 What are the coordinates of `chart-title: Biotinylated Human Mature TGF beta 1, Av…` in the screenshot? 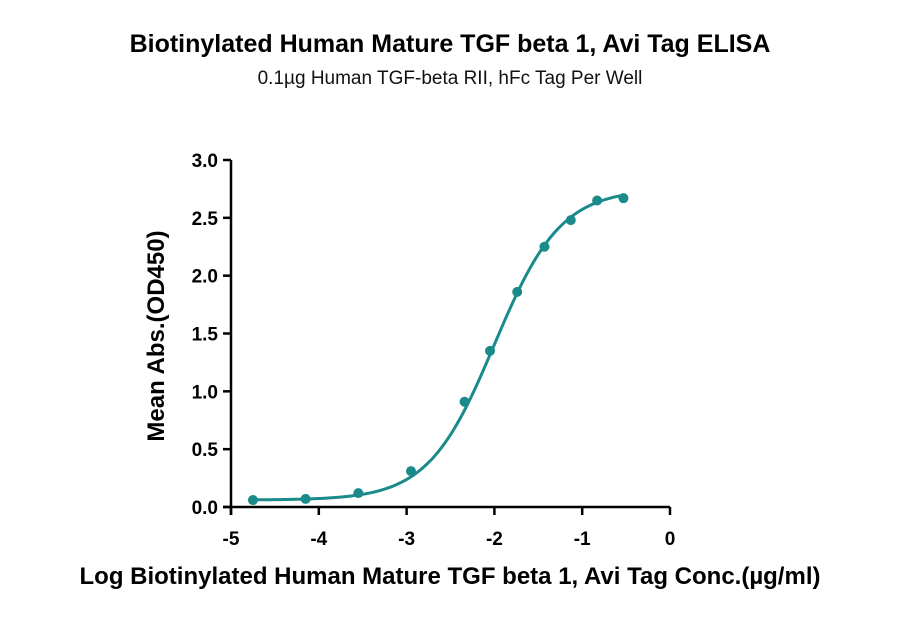 It's located at (450, 44).